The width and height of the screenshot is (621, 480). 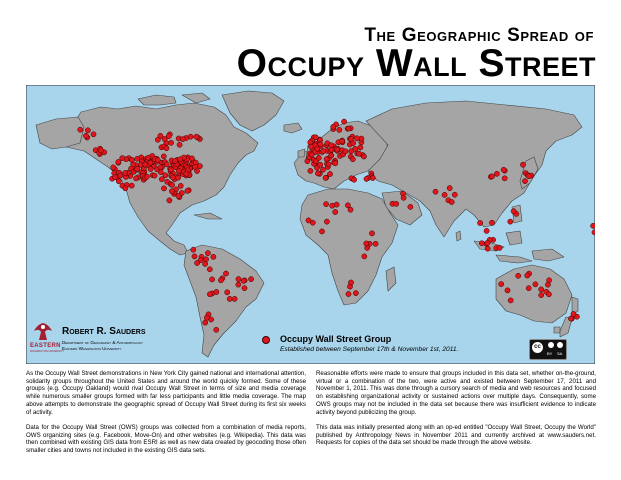 What do you see at coordinates (253, 111) in the screenshot?
I see `greenland` at bounding box center [253, 111].